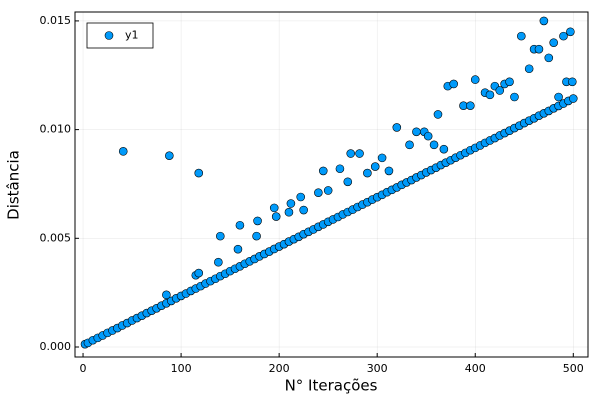  What do you see at coordinates (377, 368) in the screenshot?
I see `x-tick-label: 300` at bounding box center [377, 368].